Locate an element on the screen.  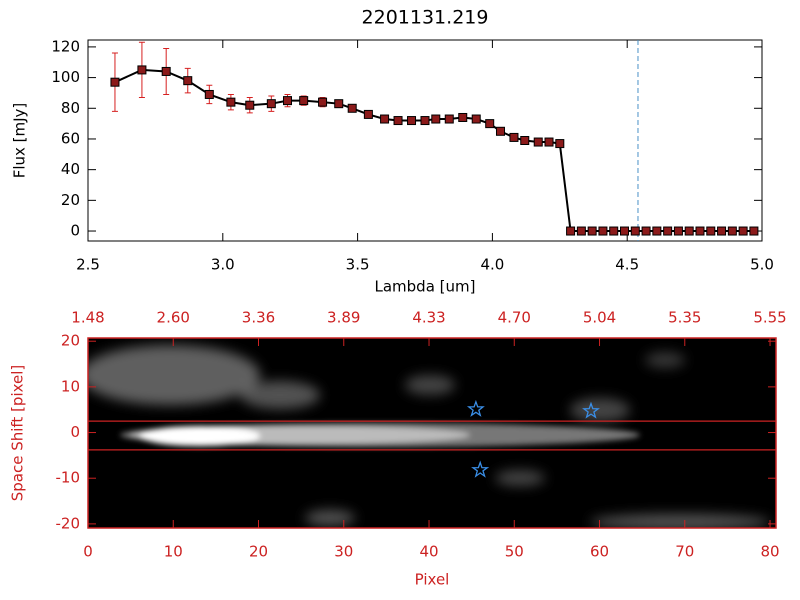
x2-tick-label: 3.89 is located at coordinates (343, 318).